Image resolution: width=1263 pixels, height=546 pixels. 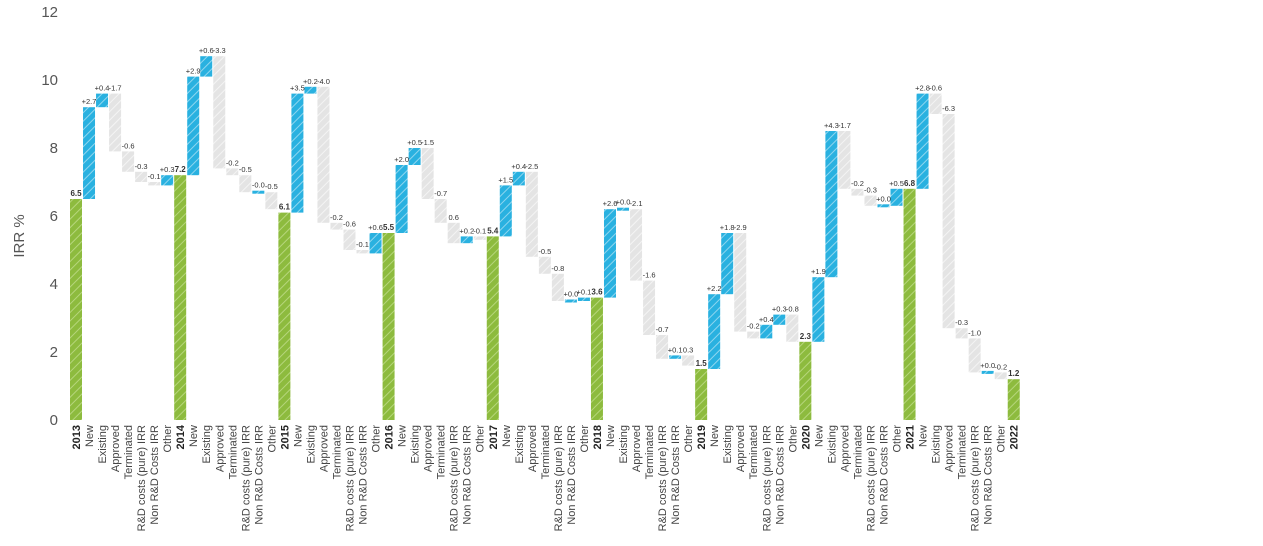 What do you see at coordinates (831, 125) in the screenshot?
I see `data-label: +4.3` at bounding box center [831, 125].